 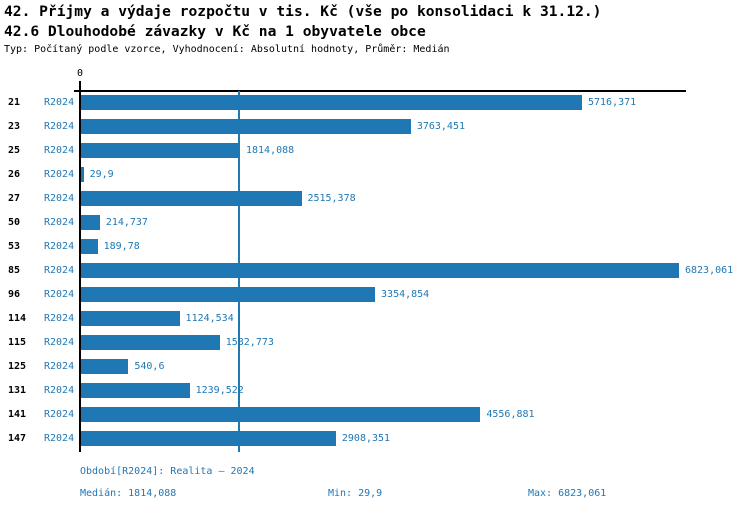 What do you see at coordinates (375, 247) in the screenshot?
I see `bar-row: 53 R2024 189,78` at bounding box center [375, 247].